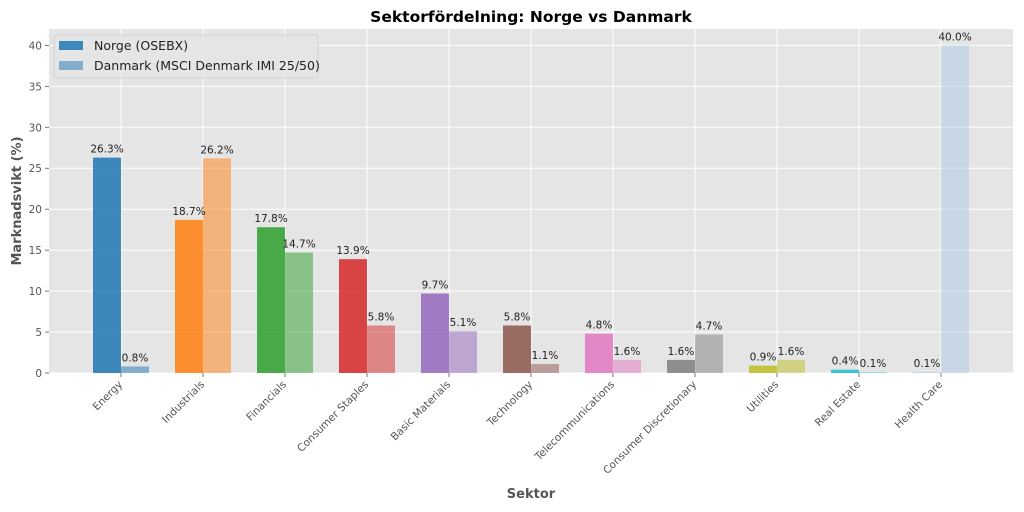 Image resolution: width=1024 pixels, height=512 pixels. What do you see at coordinates (35, 292) in the screenshot?
I see `y-tick-label: 10` at bounding box center [35, 292].